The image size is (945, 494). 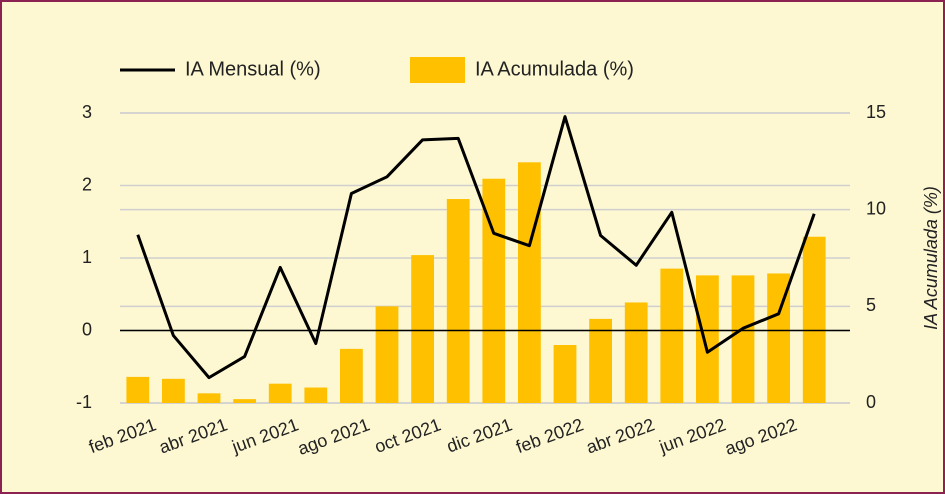 I want to click on y2-tick-label: 5, so click(x=871, y=305).